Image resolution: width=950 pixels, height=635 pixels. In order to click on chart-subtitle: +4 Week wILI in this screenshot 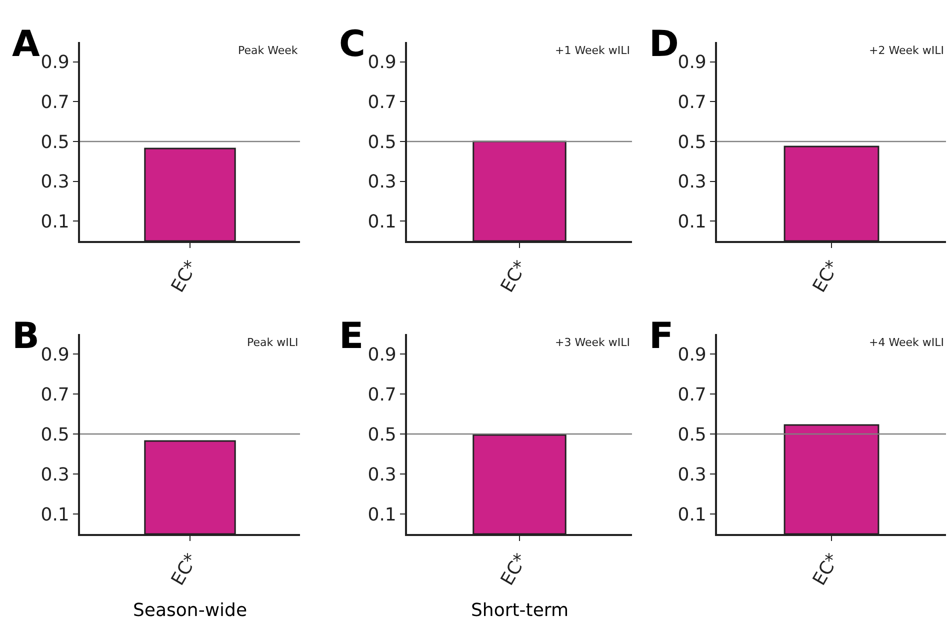, I will do `click(906, 342)`.